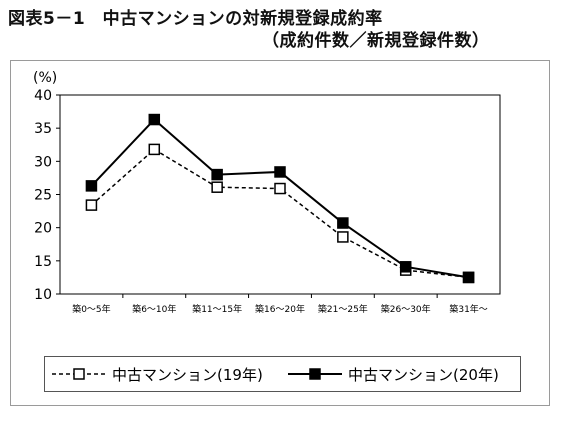 This screenshot has width=562, height=421. Describe the element at coordinates (43, 162) in the screenshot. I see `y-tick-label: 30` at that location.